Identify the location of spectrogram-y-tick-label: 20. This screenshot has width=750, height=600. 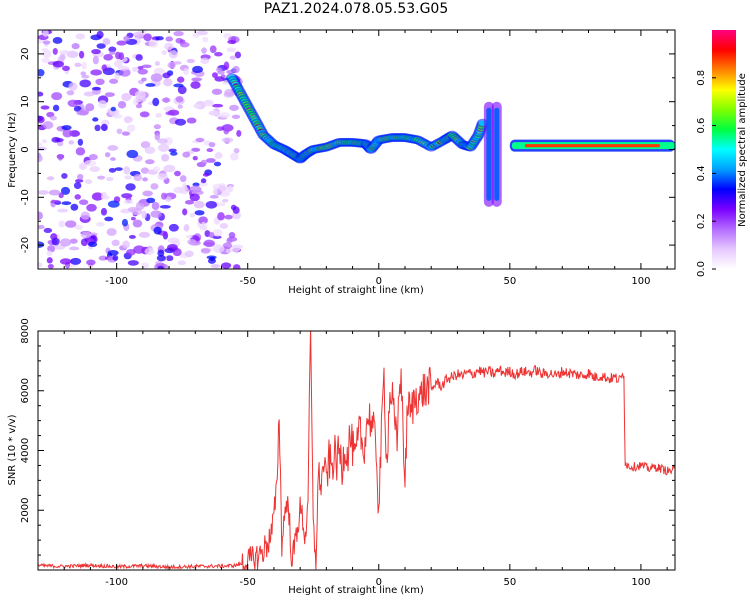
(25, 54).